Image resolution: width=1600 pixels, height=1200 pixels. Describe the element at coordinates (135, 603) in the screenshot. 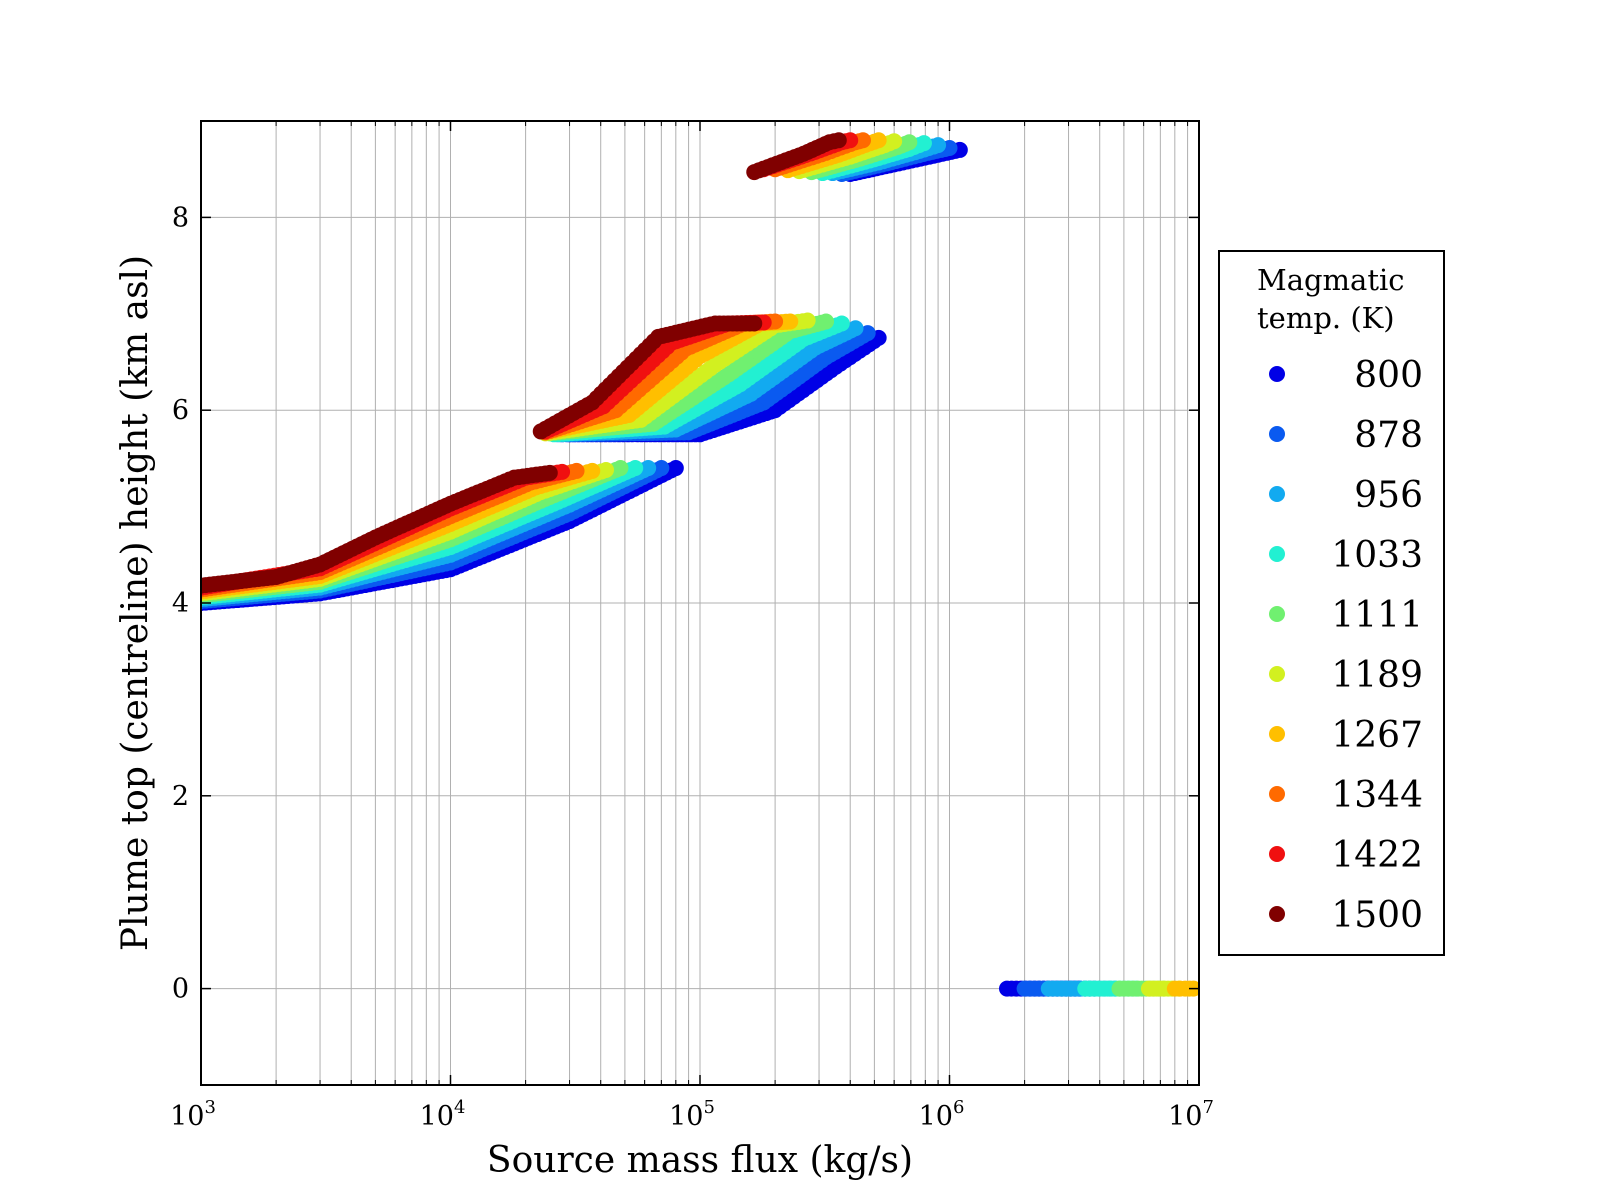

I see `y-axis-title: Plume top (centreline) height (km asl)` at that location.